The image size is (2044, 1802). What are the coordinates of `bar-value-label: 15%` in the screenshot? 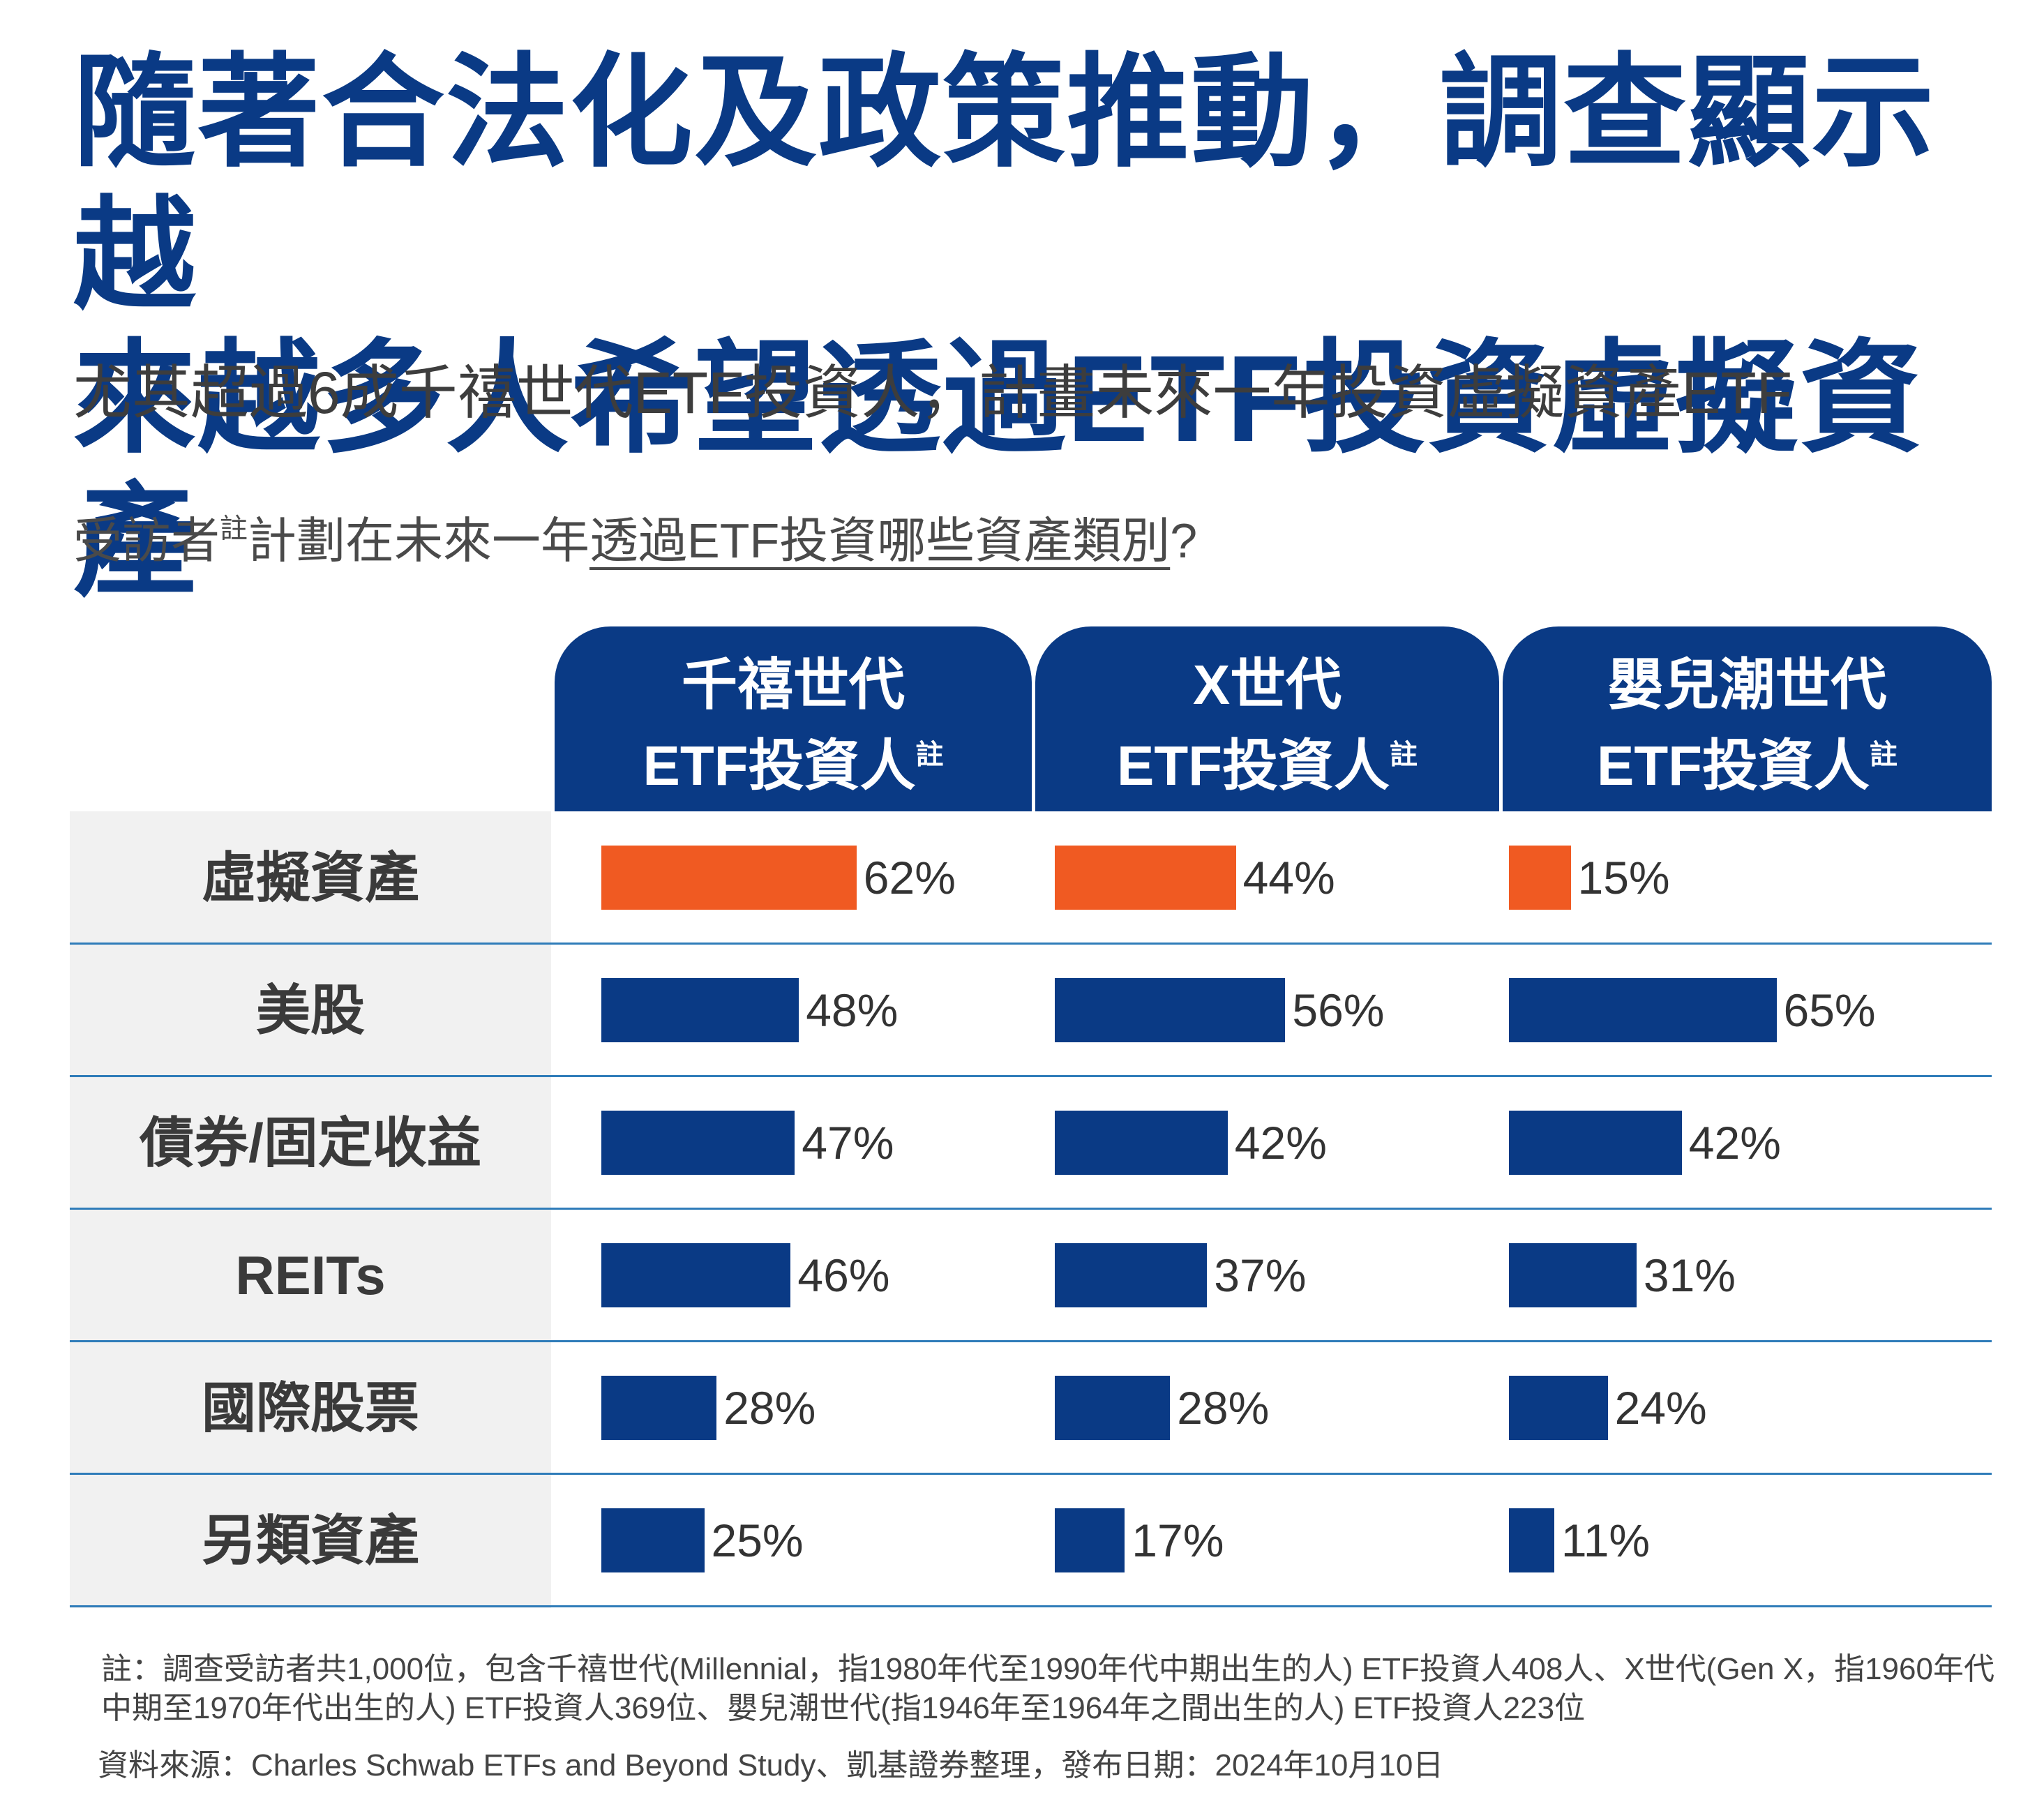 It's located at (1623, 877).